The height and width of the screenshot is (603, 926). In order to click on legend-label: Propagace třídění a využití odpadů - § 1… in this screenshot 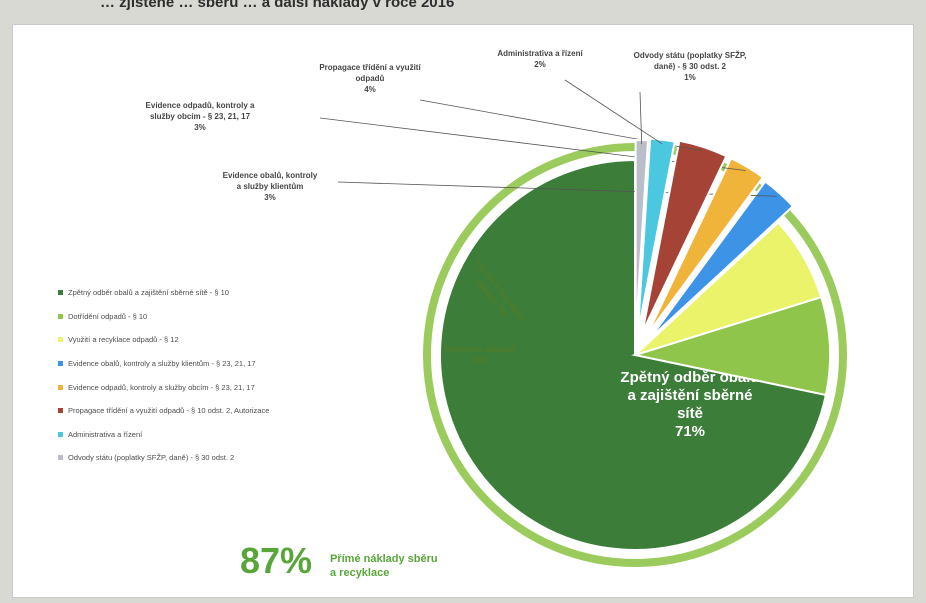, I will do `click(169, 411)`.